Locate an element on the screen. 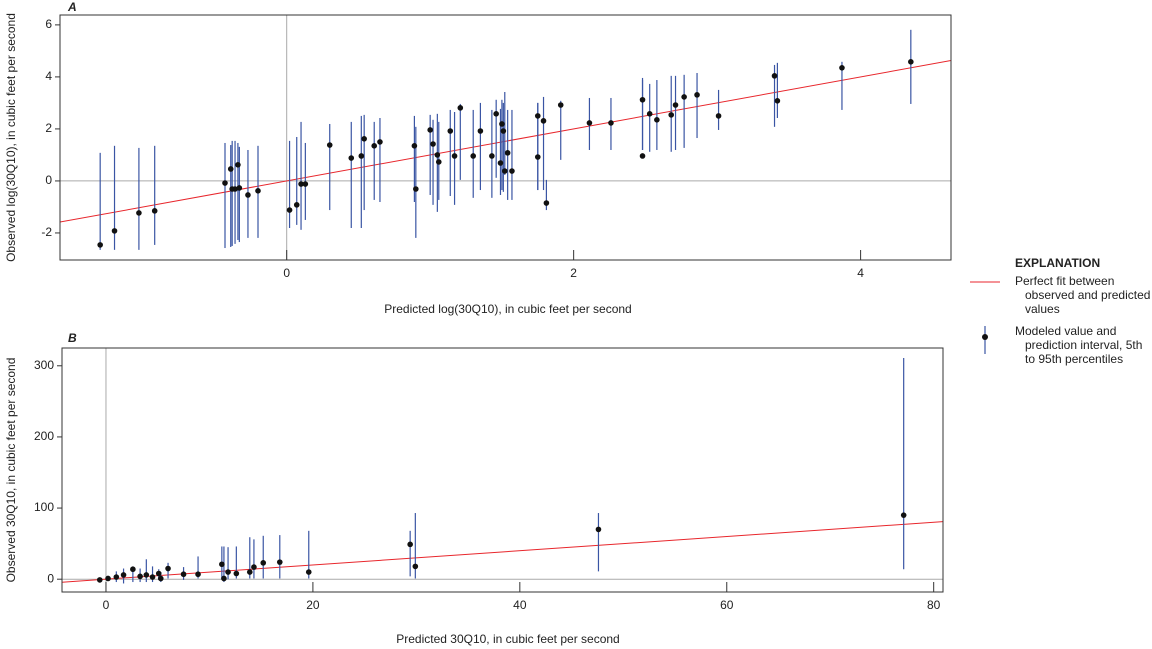  panel-label: A is located at coordinates (72, 7).